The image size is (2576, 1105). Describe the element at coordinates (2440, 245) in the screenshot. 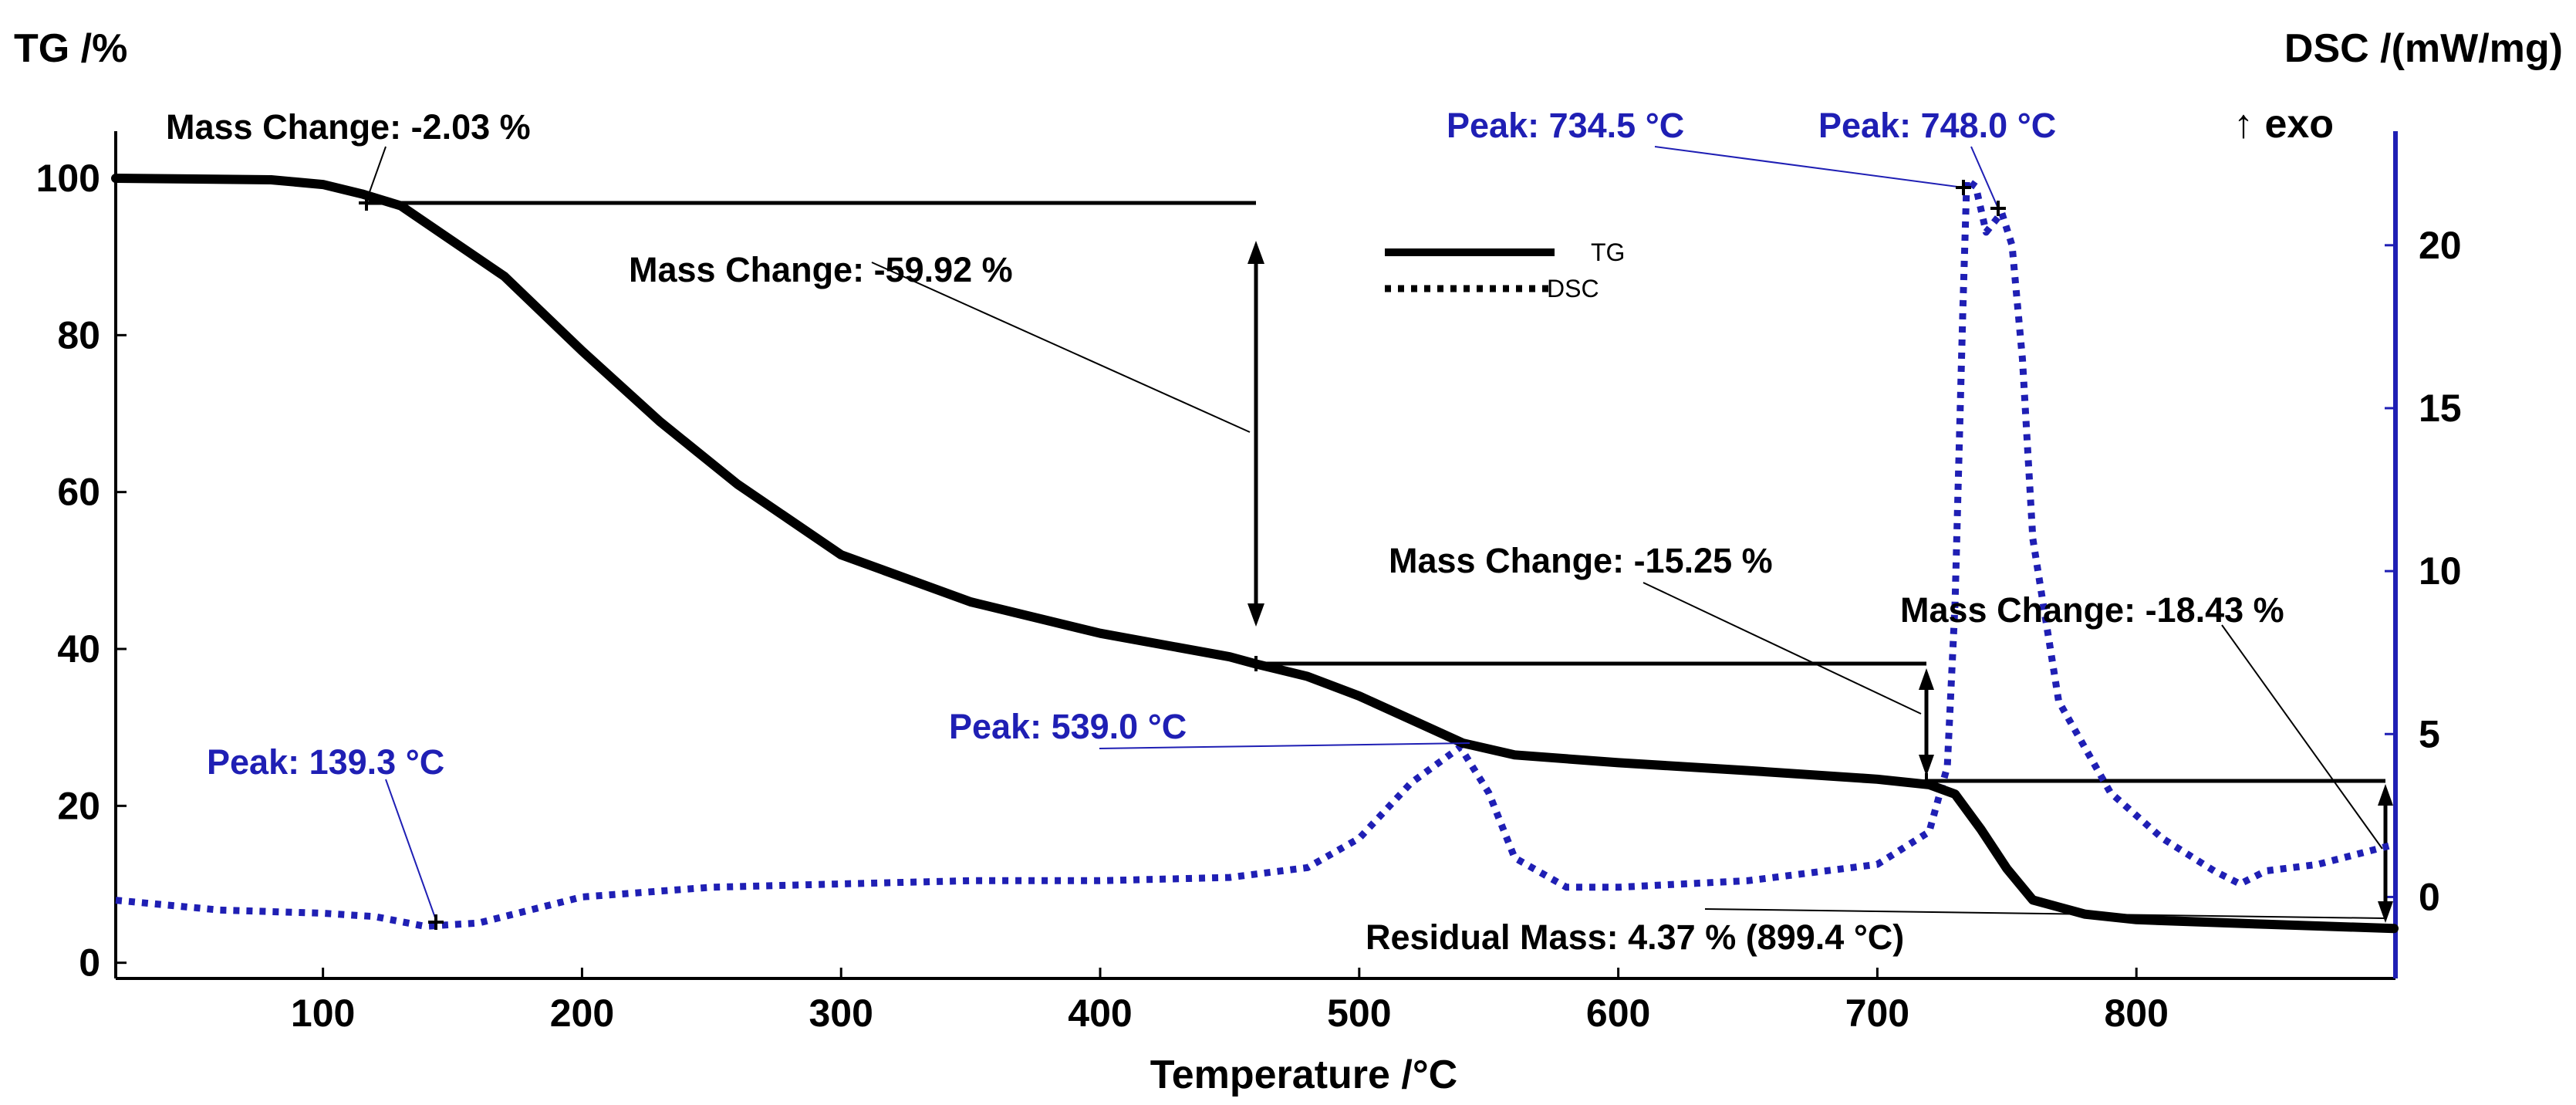

I see `y-right-tick-label: 20` at that location.